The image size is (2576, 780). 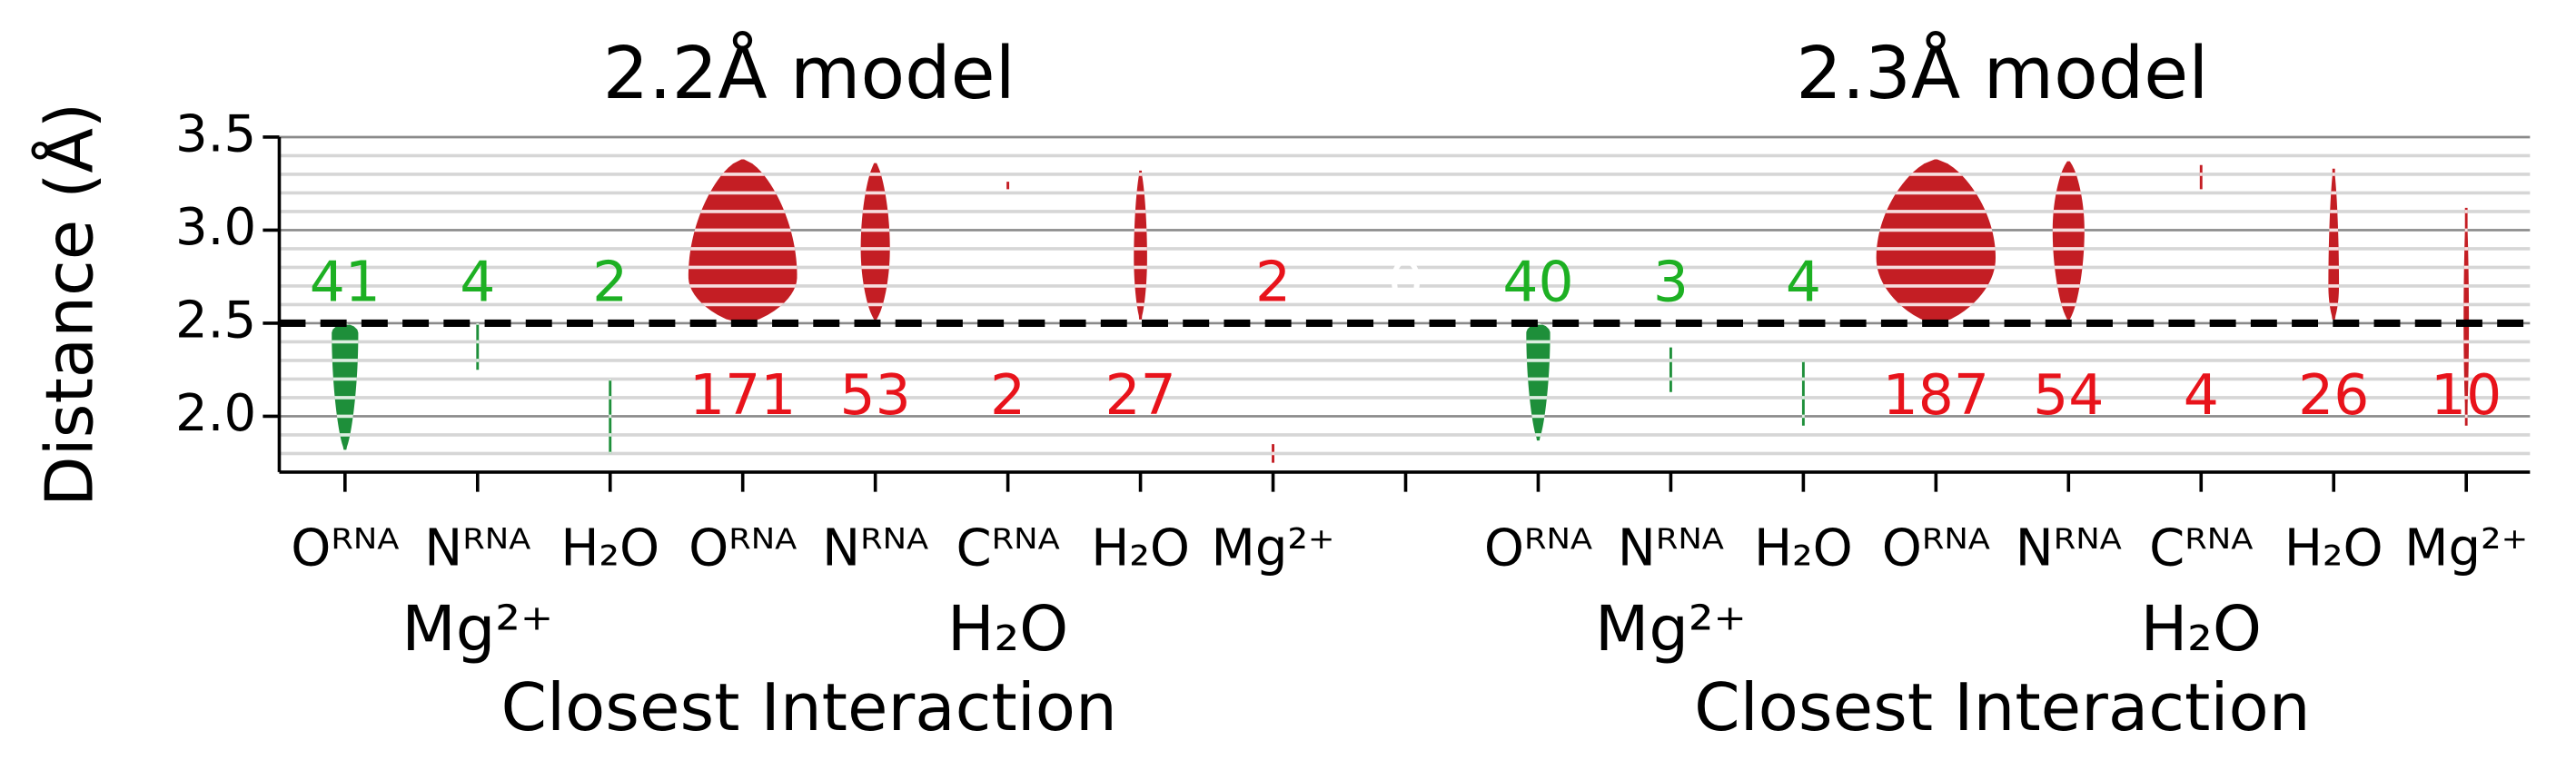 What do you see at coordinates (2002, 73) in the screenshot?
I see `panel-title: 2.3Å model` at bounding box center [2002, 73].